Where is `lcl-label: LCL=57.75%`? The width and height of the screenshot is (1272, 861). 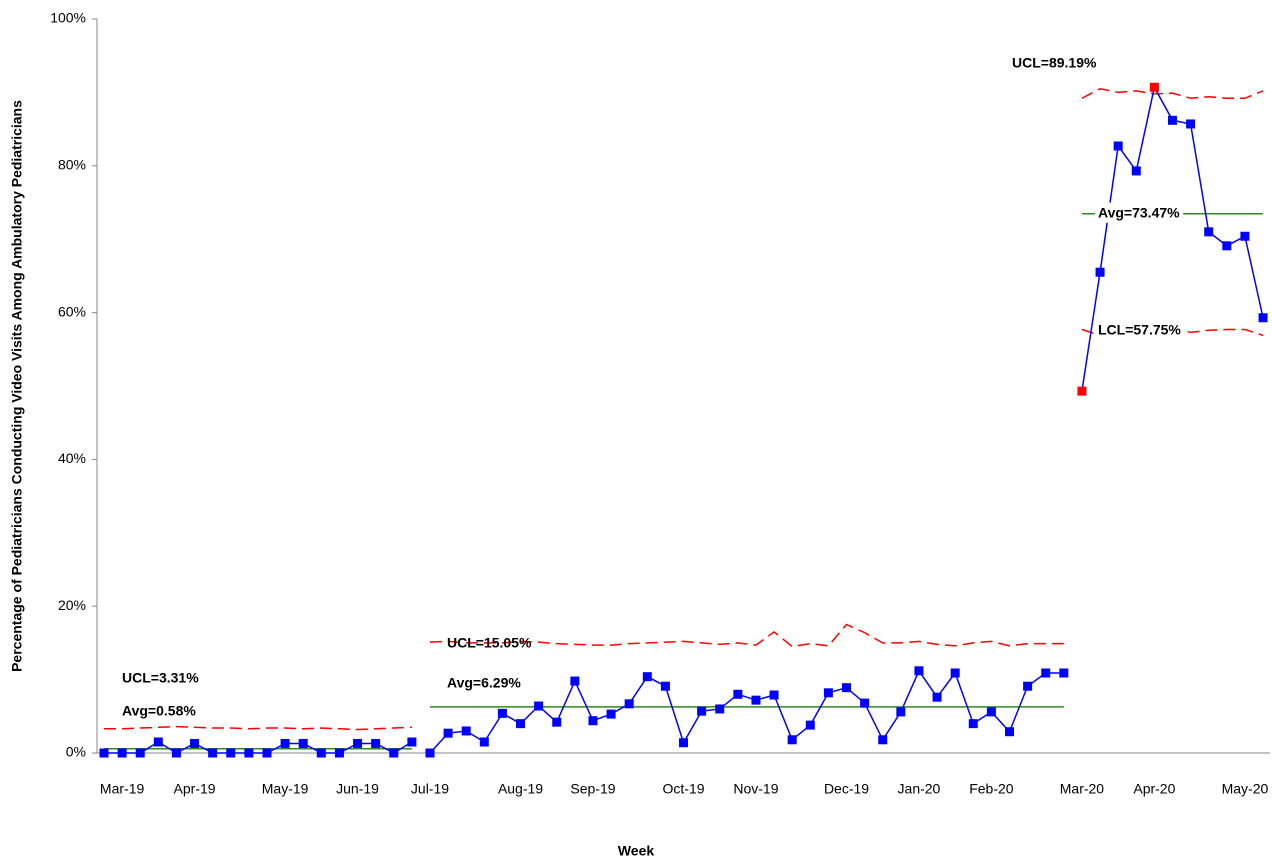 lcl-label: LCL=57.75% is located at coordinates (1139, 330).